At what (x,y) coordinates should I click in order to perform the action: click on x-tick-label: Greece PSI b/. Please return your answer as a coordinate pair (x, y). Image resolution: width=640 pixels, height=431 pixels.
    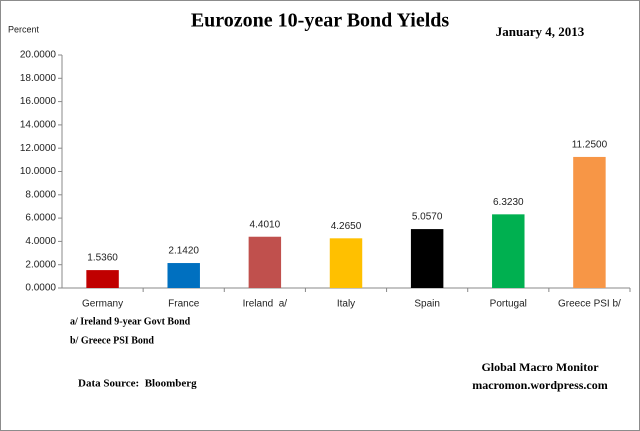
    Looking at the image, I should click on (589, 304).